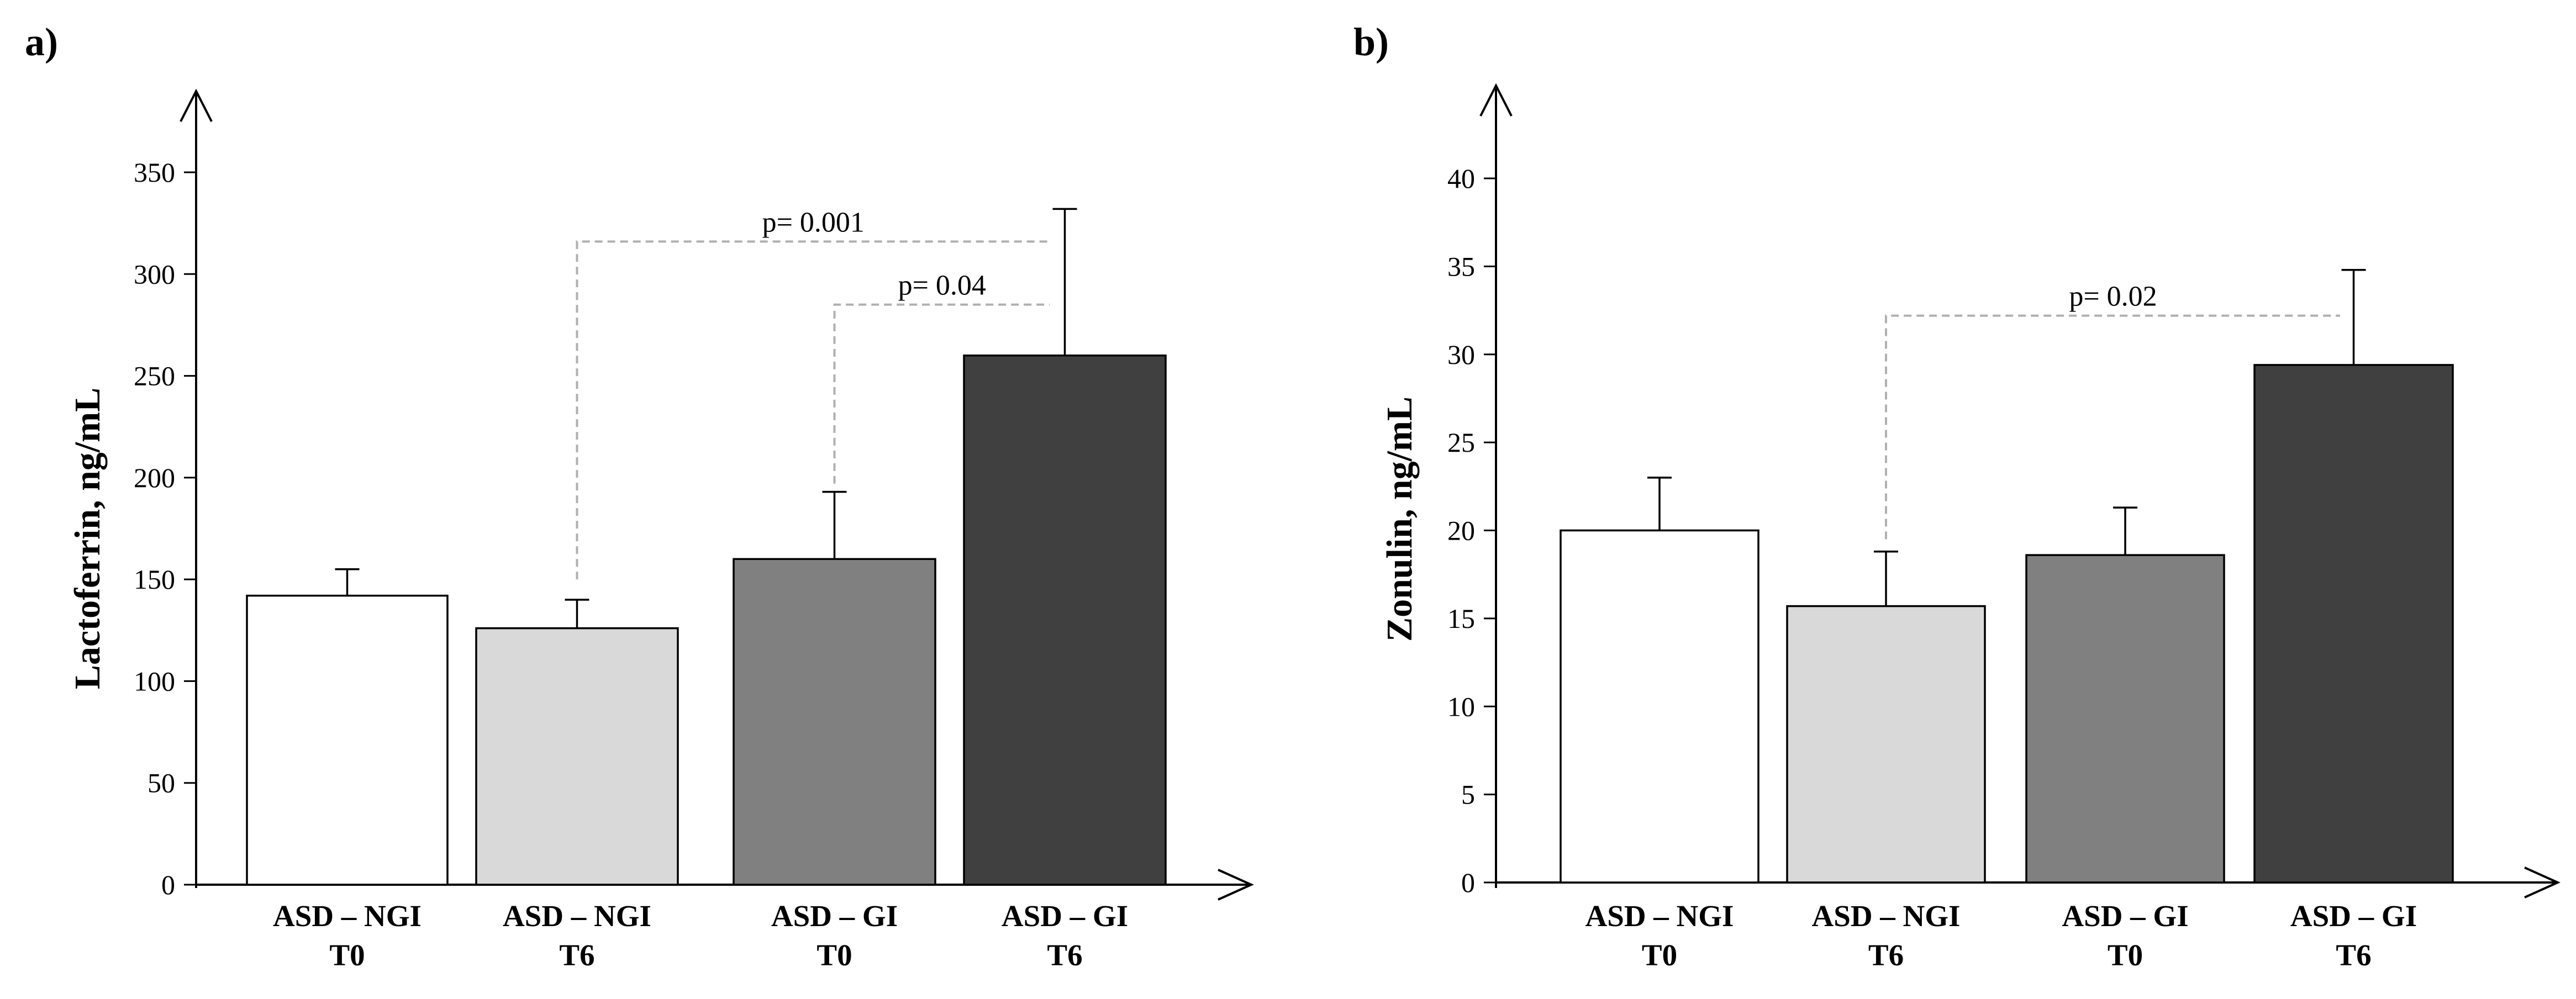 Image resolution: width=2576 pixels, height=999 pixels. What do you see at coordinates (154, 579) in the screenshot?
I see `y-tick-label: 150` at bounding box center [154, 579].